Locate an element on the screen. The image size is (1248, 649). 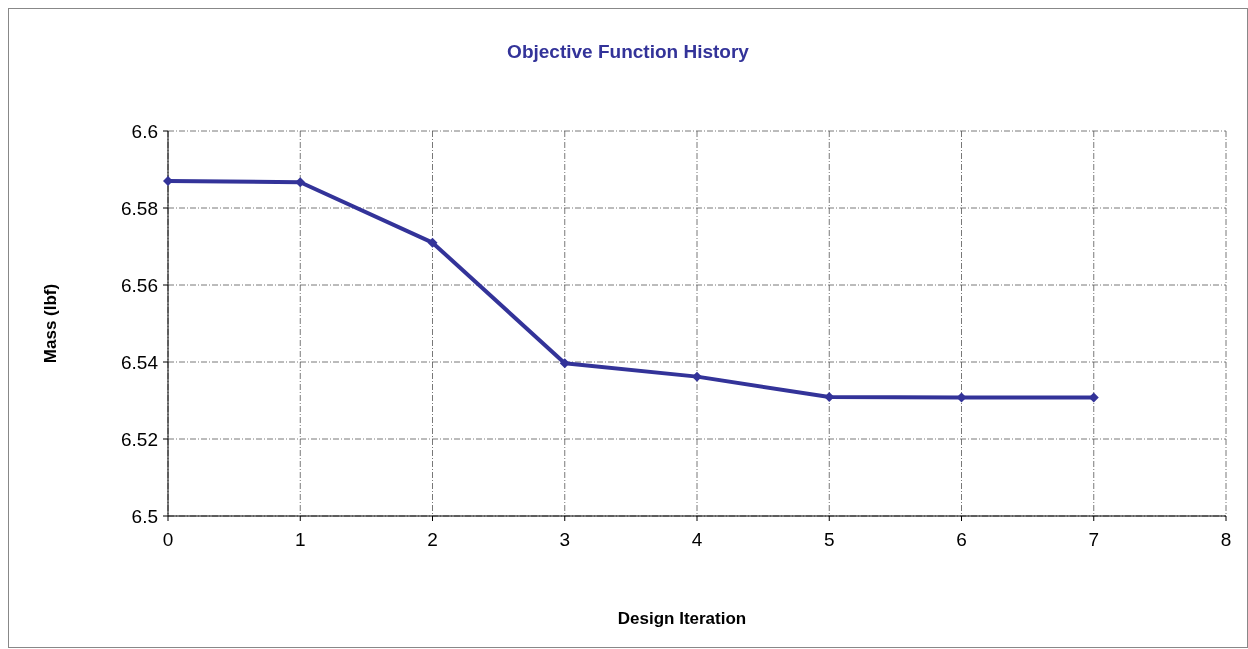
x-tick-label: 4 is located at coordinates (697, 539).